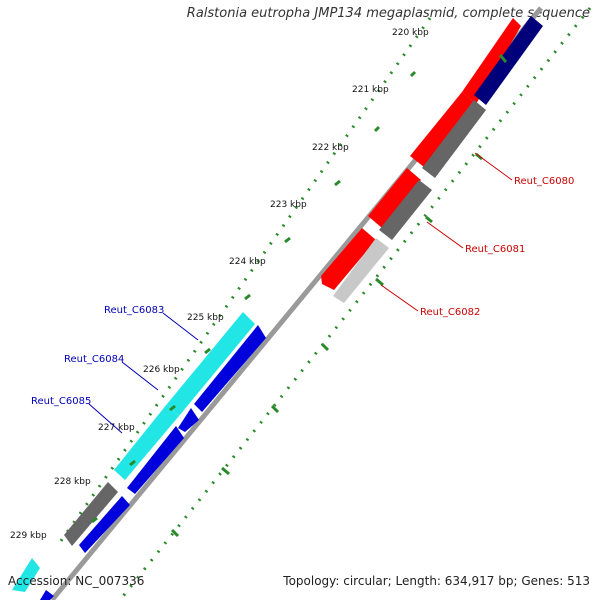 This screenshot has height=600, width=600. Describe the element at coordinates (247, 262) in the screenshot. I see `tick-label-224: 224 kbp` at that location.